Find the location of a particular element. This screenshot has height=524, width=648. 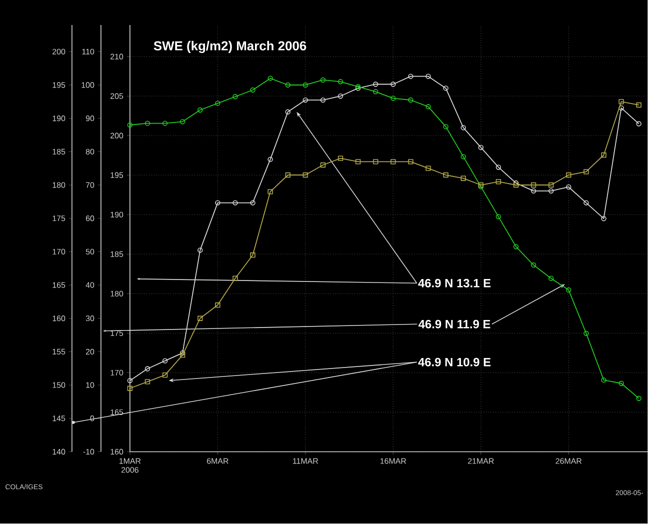

annotation: 46.9 N 10.9 E is located at coordinates (454, 362).